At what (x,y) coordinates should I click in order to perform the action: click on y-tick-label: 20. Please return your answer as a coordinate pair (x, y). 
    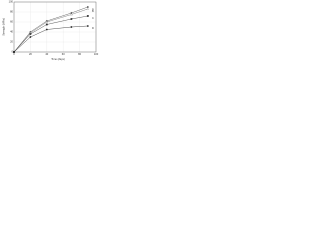
    Looking at the image, I should click on (11, 42).